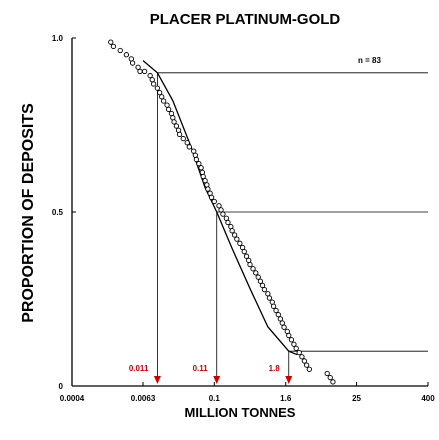 This screenshot has height=440, width=439. What do you see at coordinates (58, 212) in the screenshot?
I see `y-tick-label: 0.5` at bounding box center [58, 212].